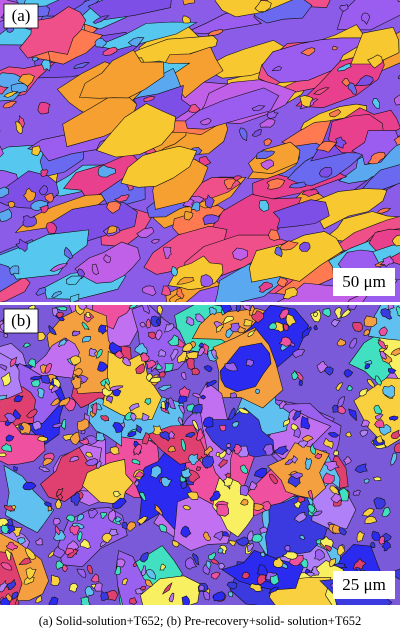 The image size is (400, 635). What do you see at coordinates (364, 281) in the screenshot?
I see `scale-bar-label: 50 μm` at bounding box center [364, 281].